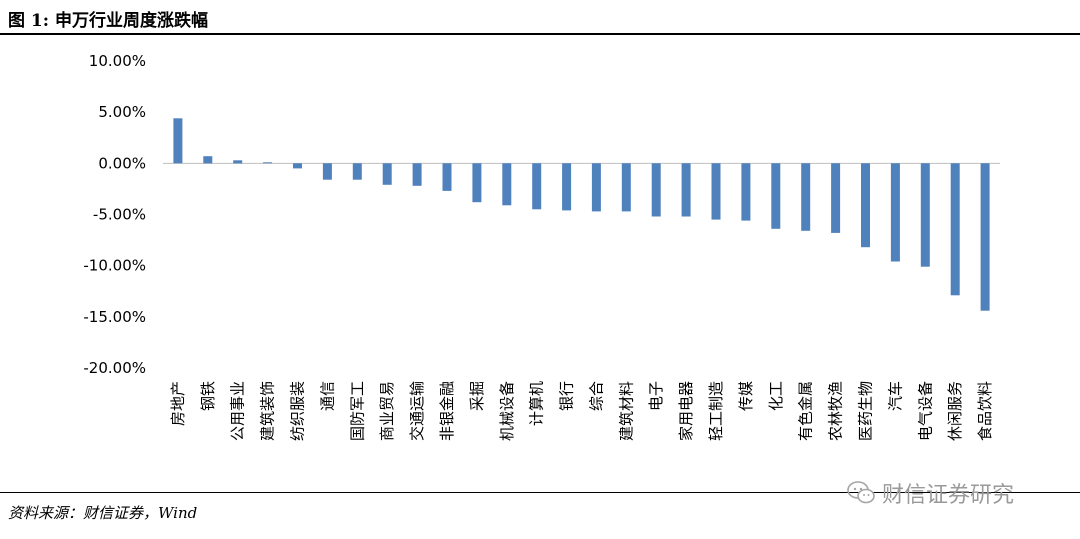  What do you see at coordinates (806, 411) in the screenshot?
I see `x-tick-label: 有色金属` at bounding box center [806, 411].